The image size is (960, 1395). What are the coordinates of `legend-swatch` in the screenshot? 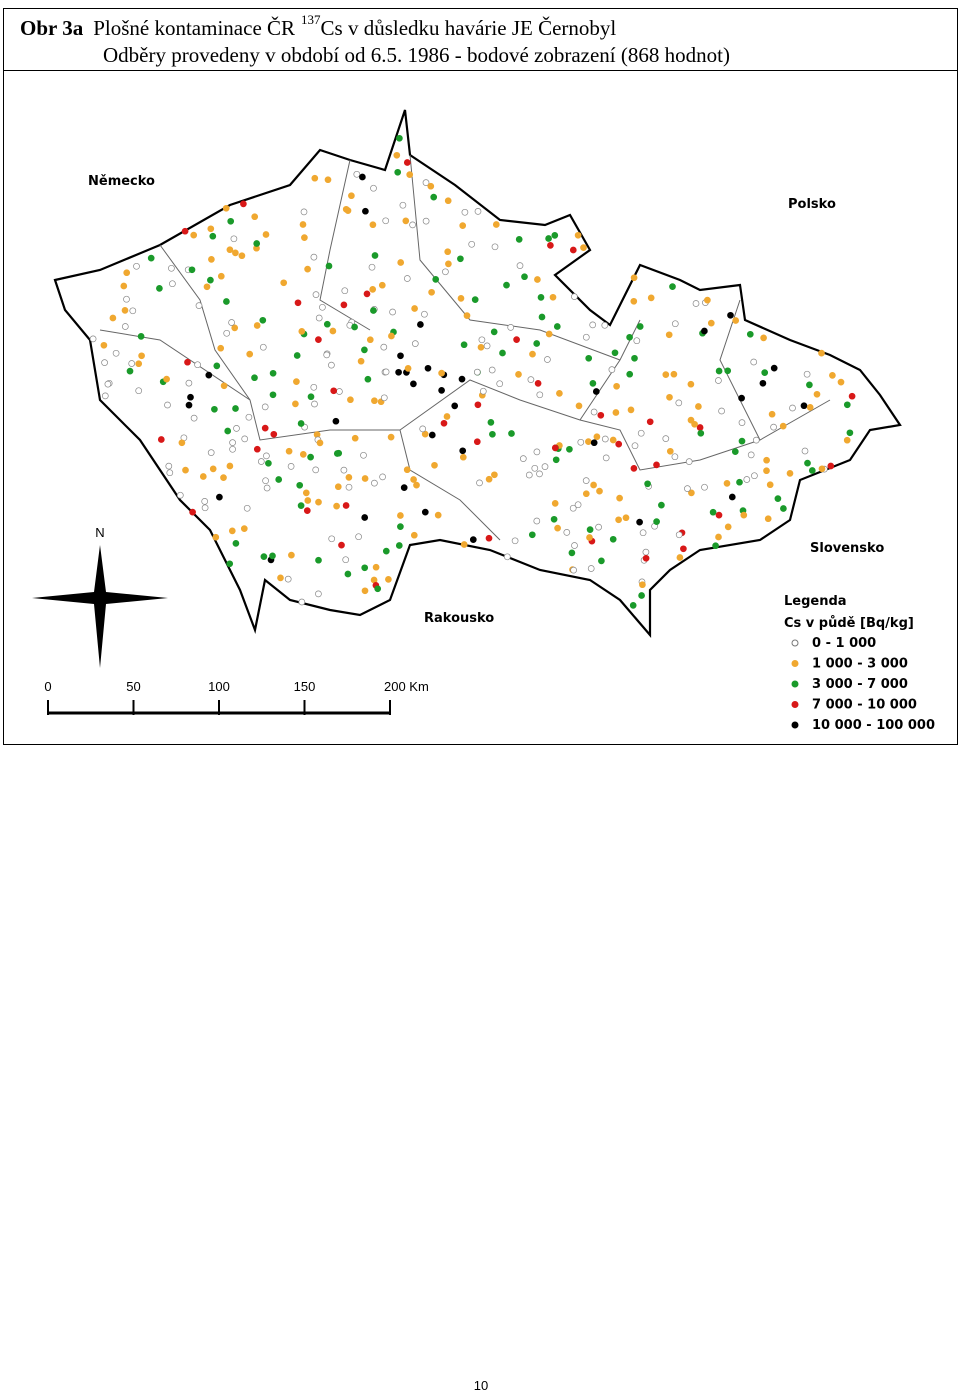 It's located at (795, 684).